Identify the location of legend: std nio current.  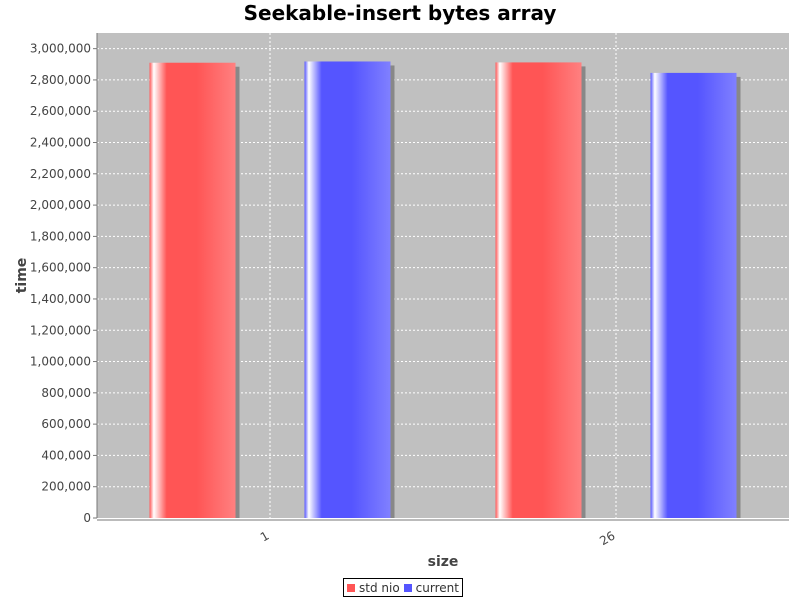
(403, 587).